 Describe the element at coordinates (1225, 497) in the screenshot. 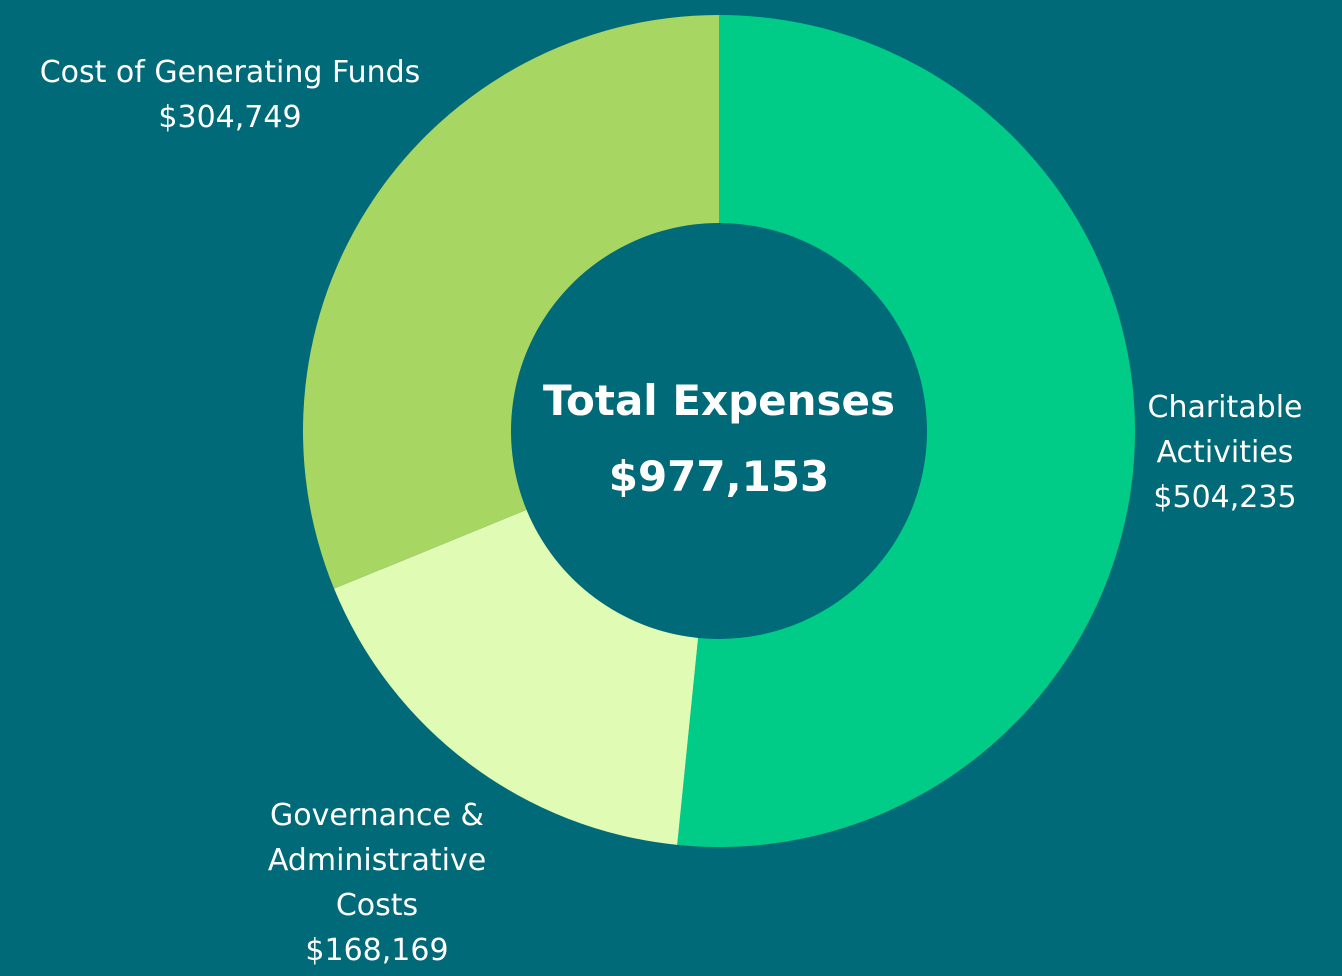

I see `value-label: $504,235` at that location.